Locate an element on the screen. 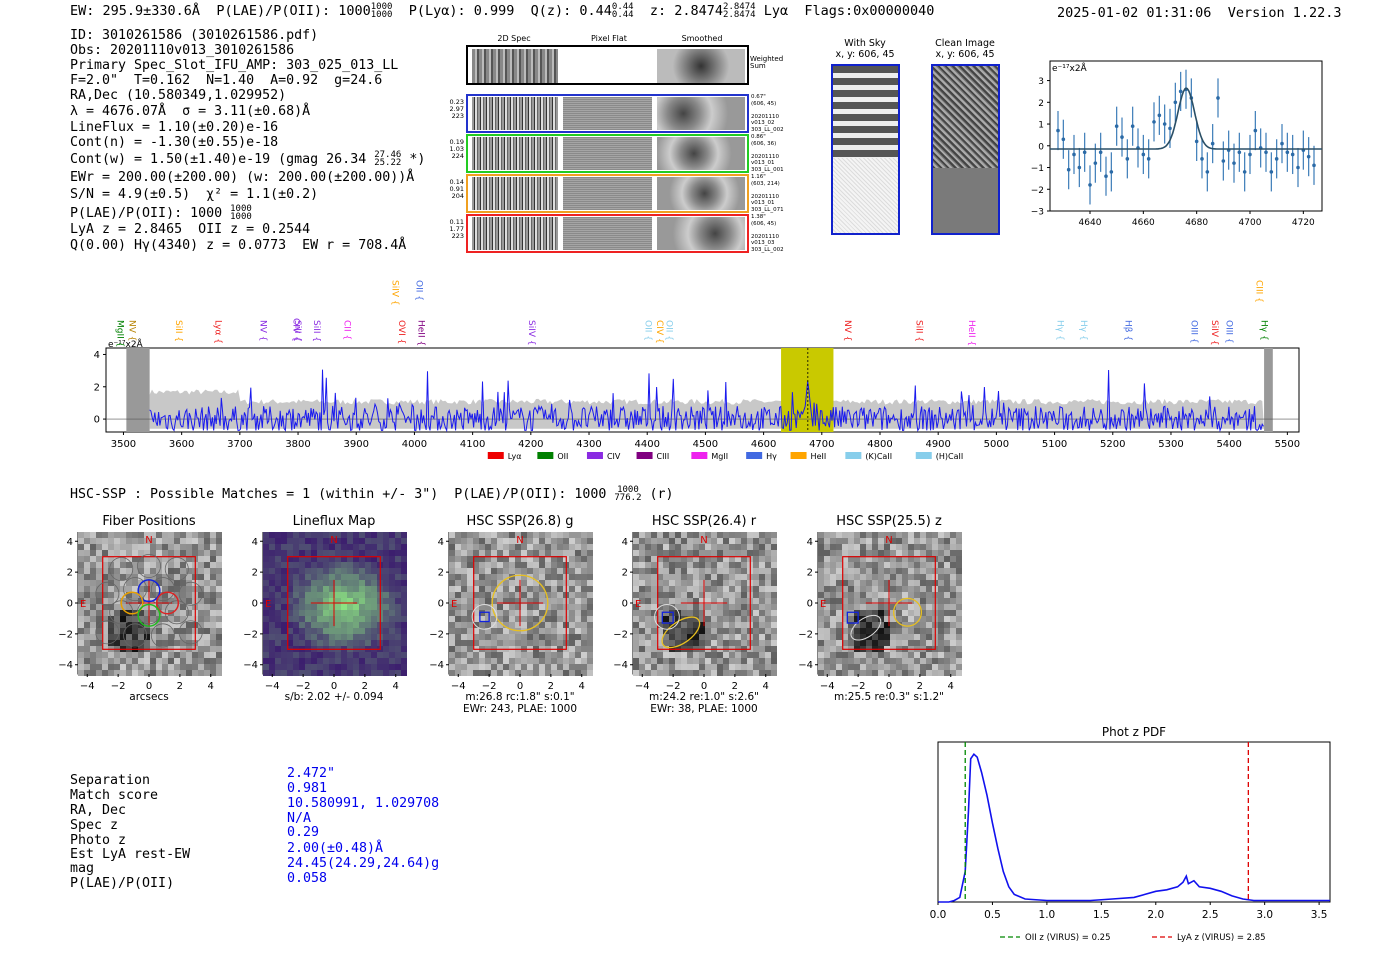 Image resolution: width=1400 pixels, height=953 pixels. hsc-panel-xlabel: m:26.8 rc:1.8" s:0.1" is located at coordinates (520, 697).